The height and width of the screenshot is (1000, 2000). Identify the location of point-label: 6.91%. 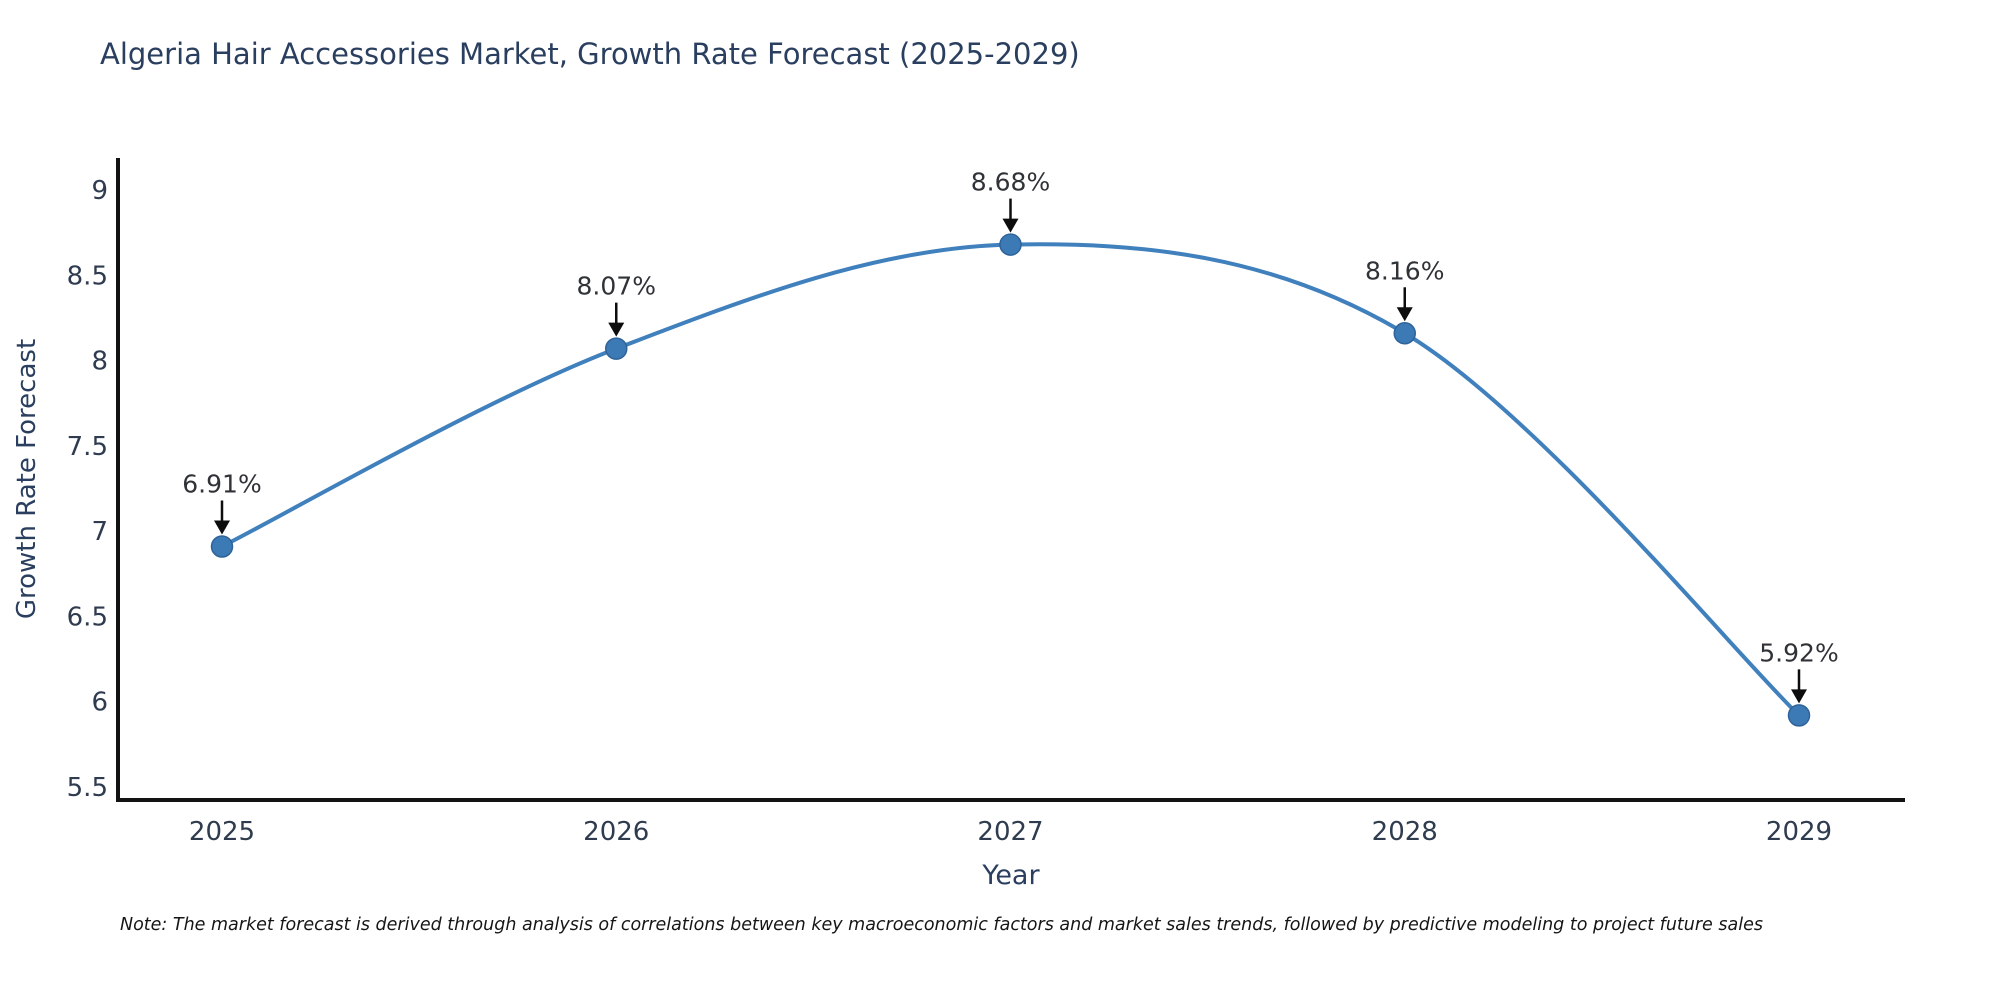
(221, 483).